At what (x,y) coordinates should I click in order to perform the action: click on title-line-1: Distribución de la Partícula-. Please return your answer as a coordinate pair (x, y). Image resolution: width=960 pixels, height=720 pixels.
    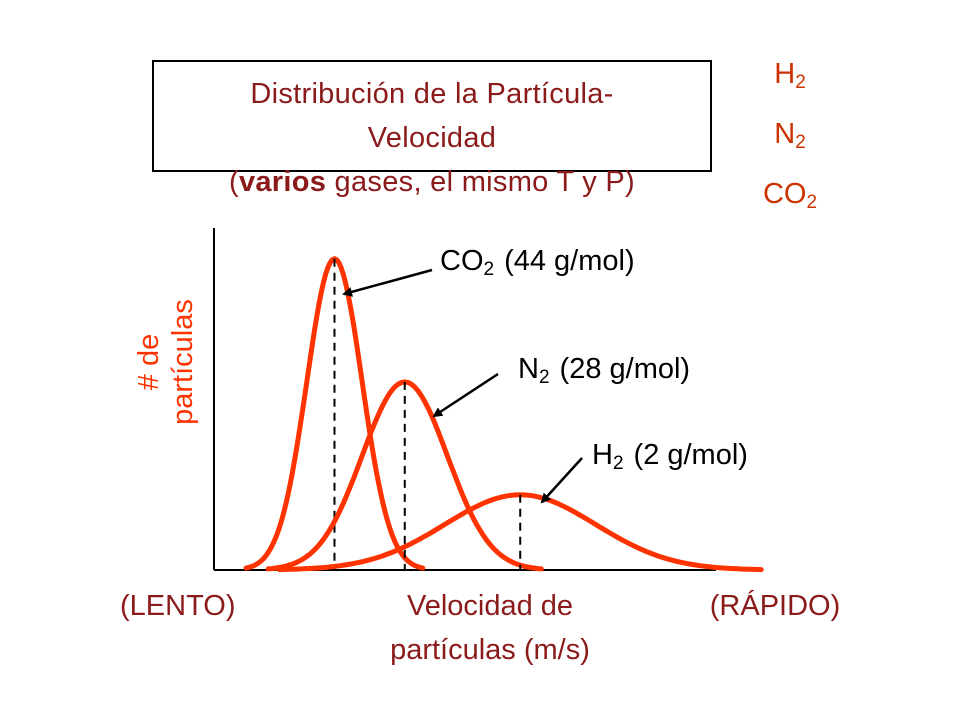
    Looking at the image, I should click on (432, 94).